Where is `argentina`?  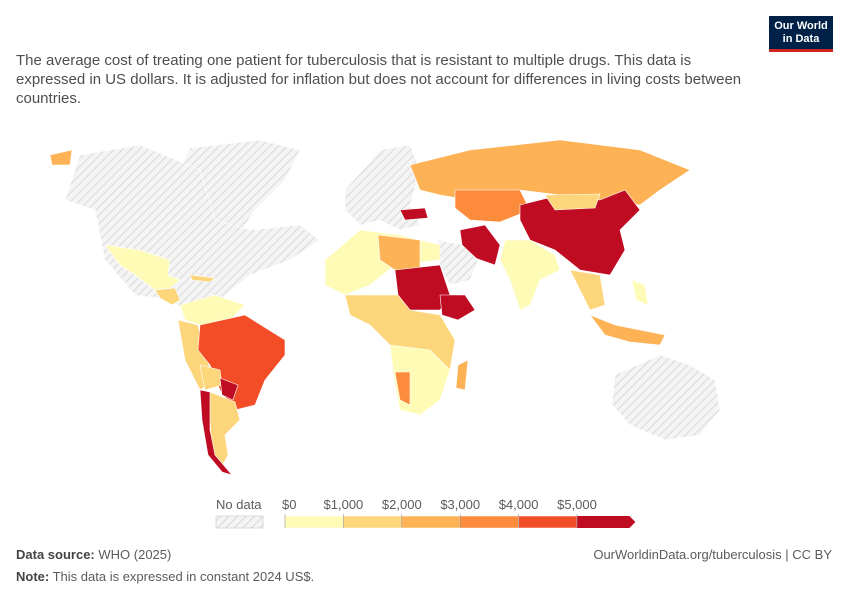 argentina is located at coordinates (225, 431).